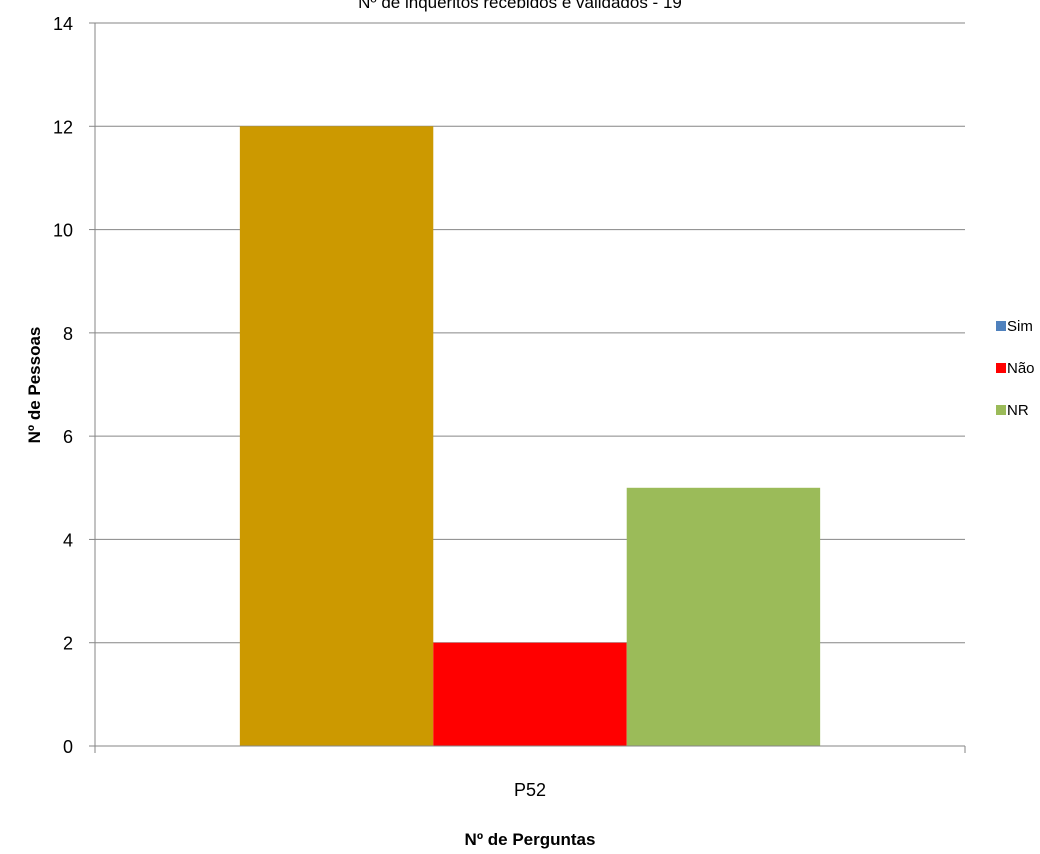  Describe the element at coordinates (68, 747) in the screenshot. I see `y-tick-label: 0` at that location.